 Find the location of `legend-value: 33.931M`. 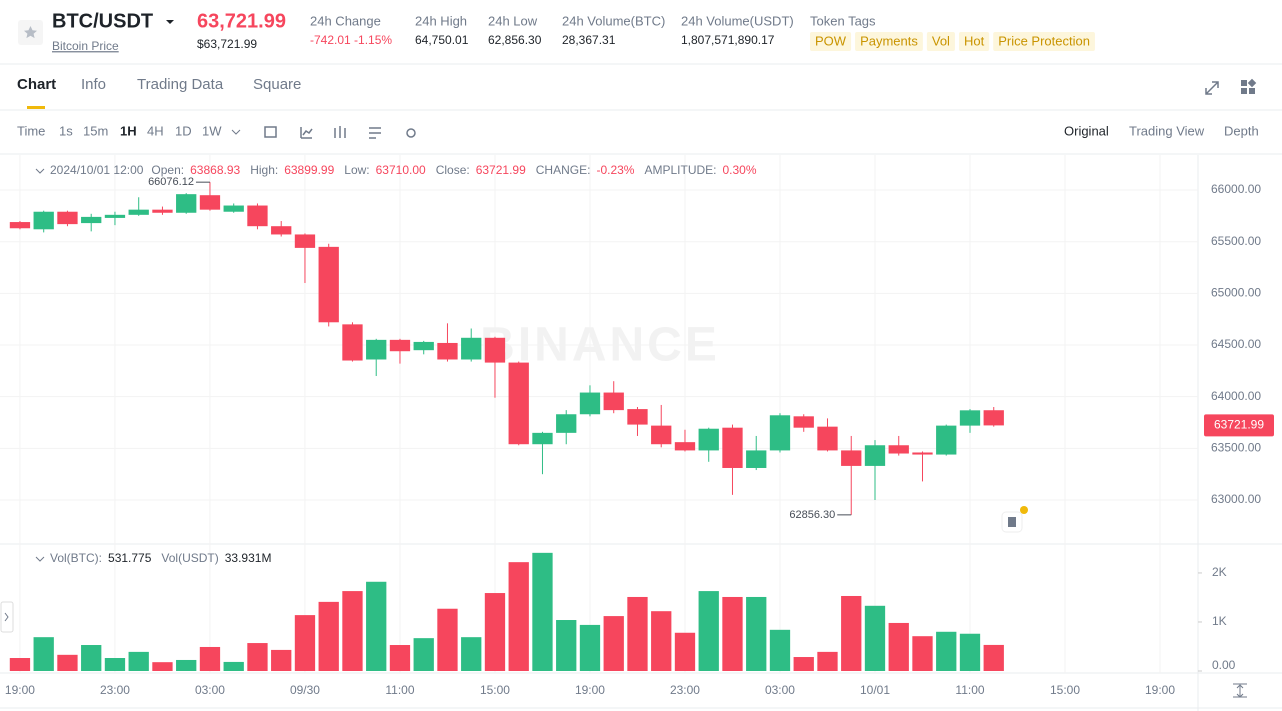

legend-value: 33.931M is located at coordinates (248, 558).